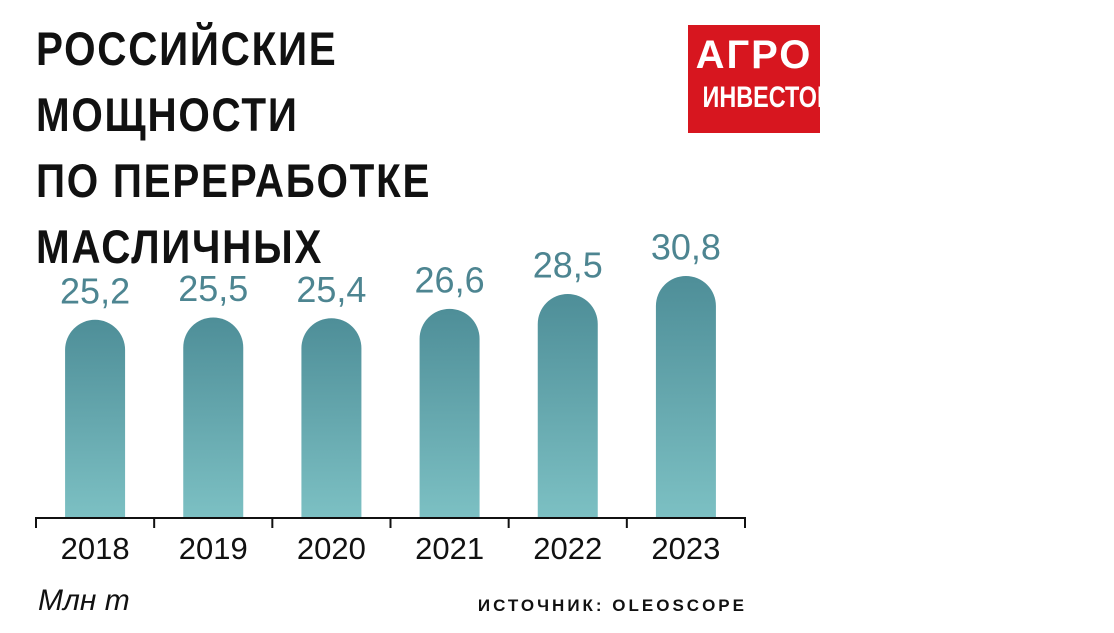  I want to click on data-label: 26,6, so click(450, 279).